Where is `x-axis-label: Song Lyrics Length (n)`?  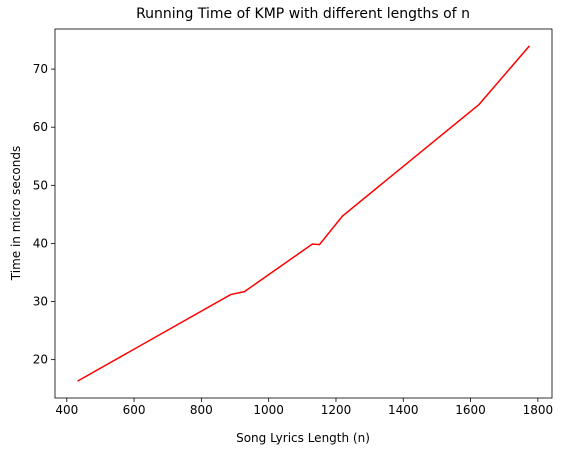
x-axis-label: Song Lyrics Length (n) is located at coordinates (303, 438).